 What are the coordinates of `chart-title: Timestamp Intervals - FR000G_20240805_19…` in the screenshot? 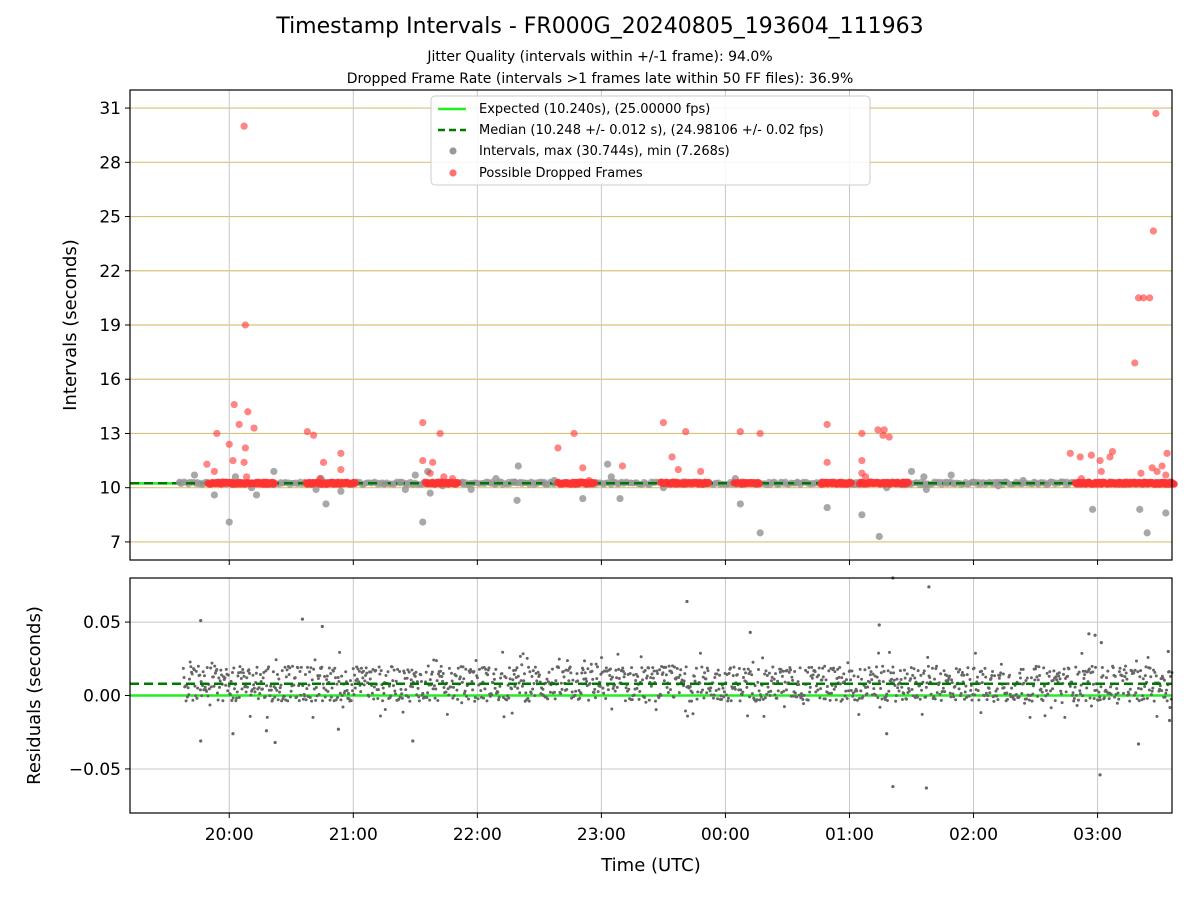 It's located at (600, 26).